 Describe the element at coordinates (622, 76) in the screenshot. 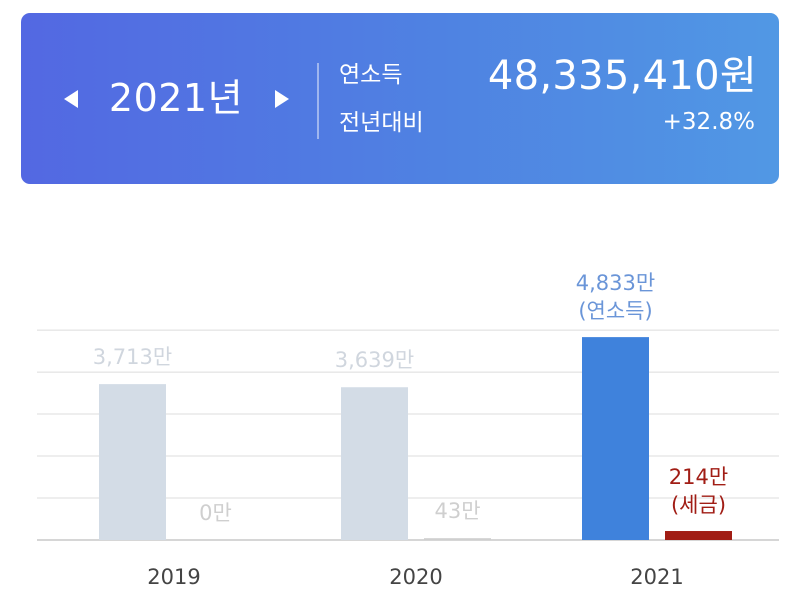

I see `income-value: 48,335,410원` at that location.